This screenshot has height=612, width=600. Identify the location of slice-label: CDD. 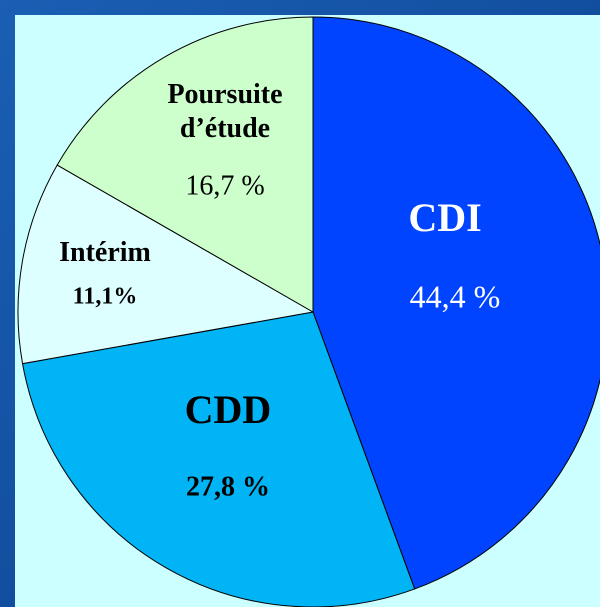
(228, 409).